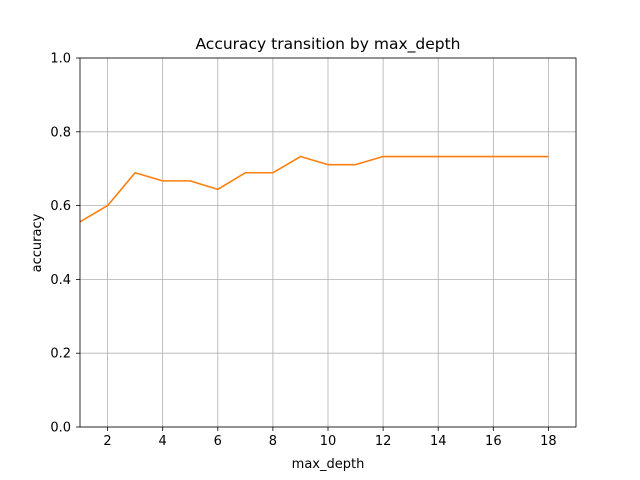  I want to click on x-axis-label: max_depth, so click(328, 464).